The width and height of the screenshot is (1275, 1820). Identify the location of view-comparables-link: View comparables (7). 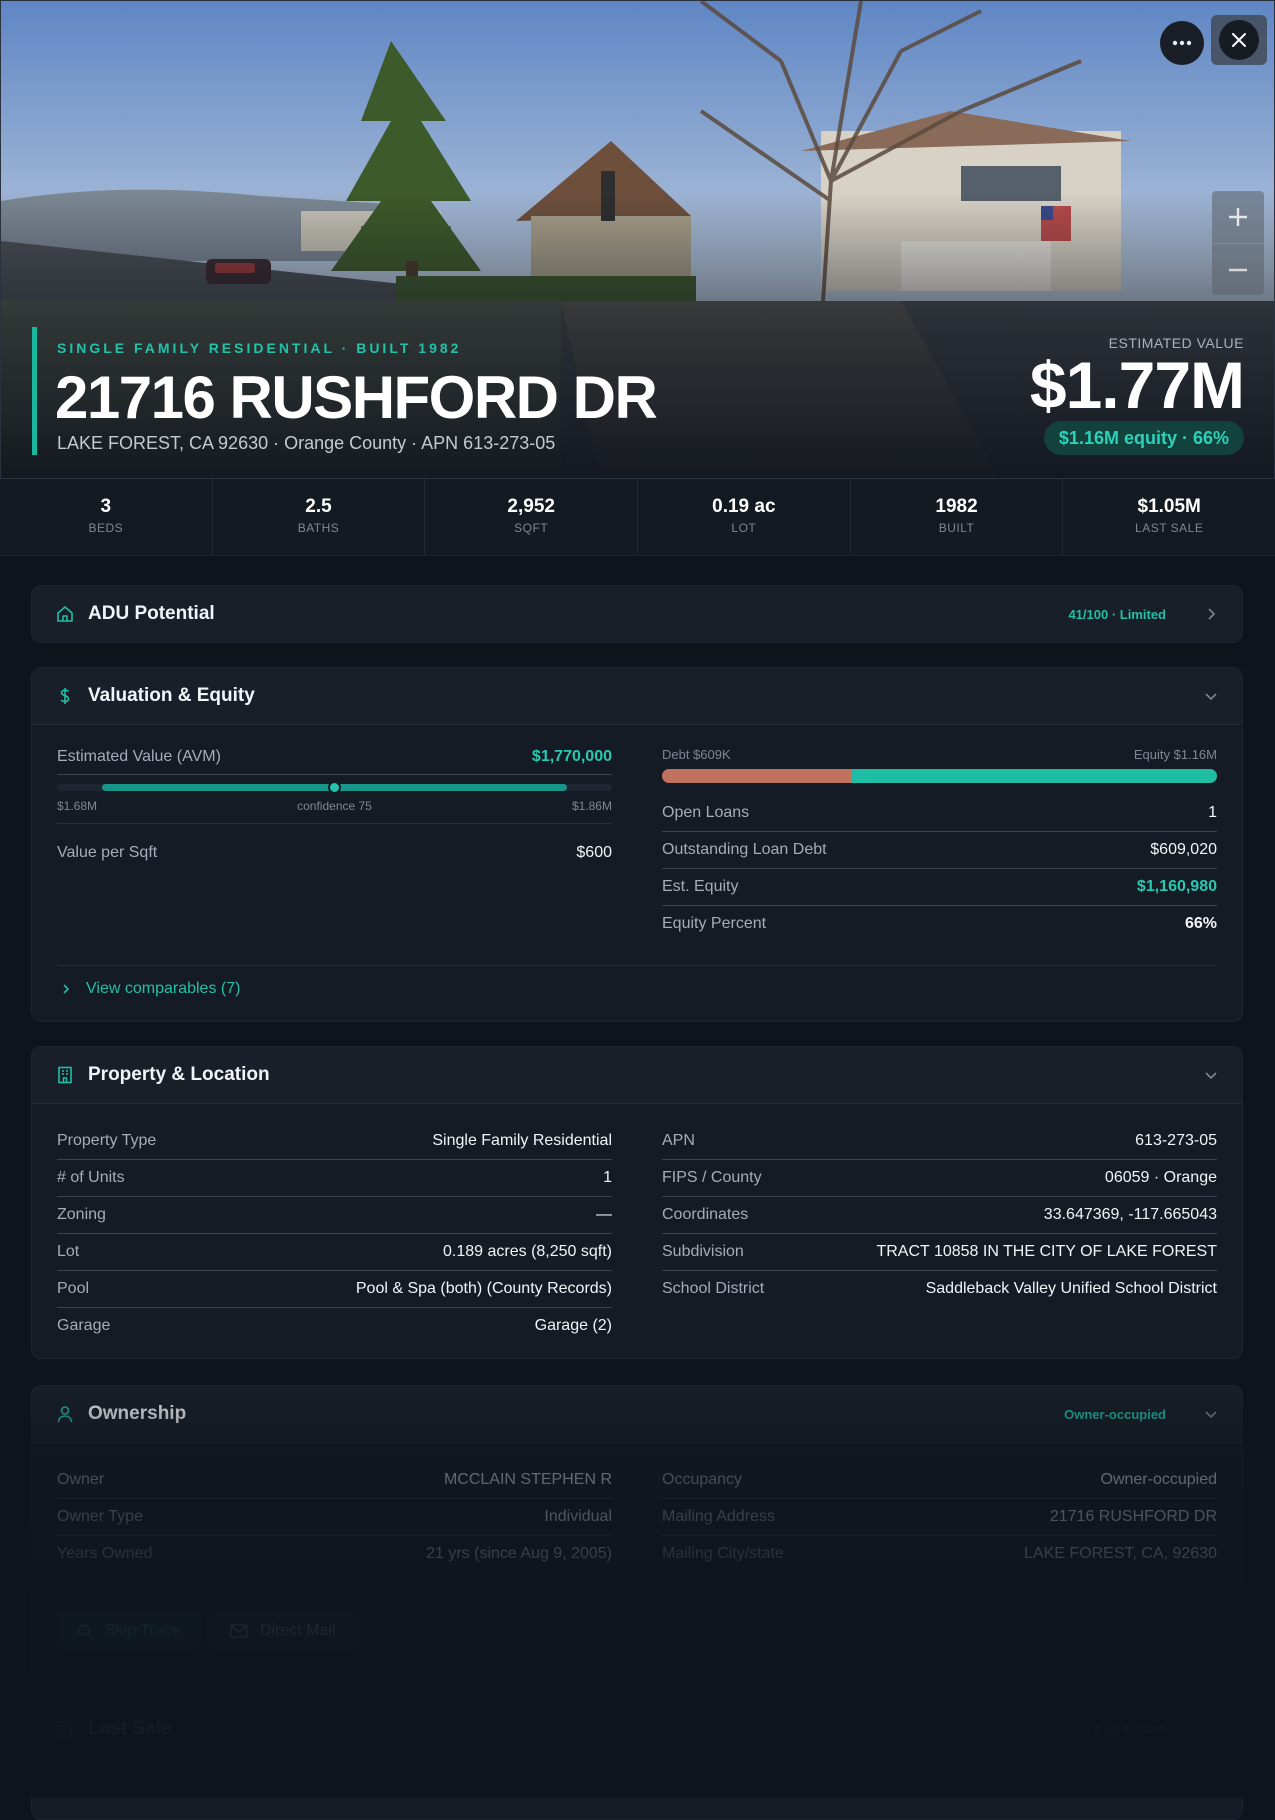
(150, 989).